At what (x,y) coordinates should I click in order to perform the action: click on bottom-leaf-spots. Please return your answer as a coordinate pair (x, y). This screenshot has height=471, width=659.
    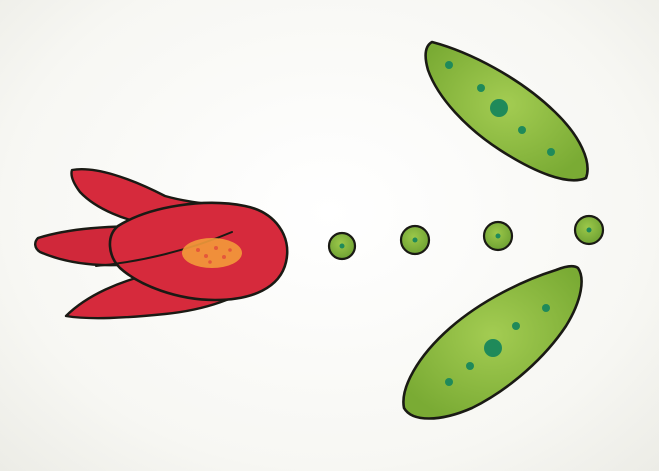
    Looking at the image, I should click on (497, 345).